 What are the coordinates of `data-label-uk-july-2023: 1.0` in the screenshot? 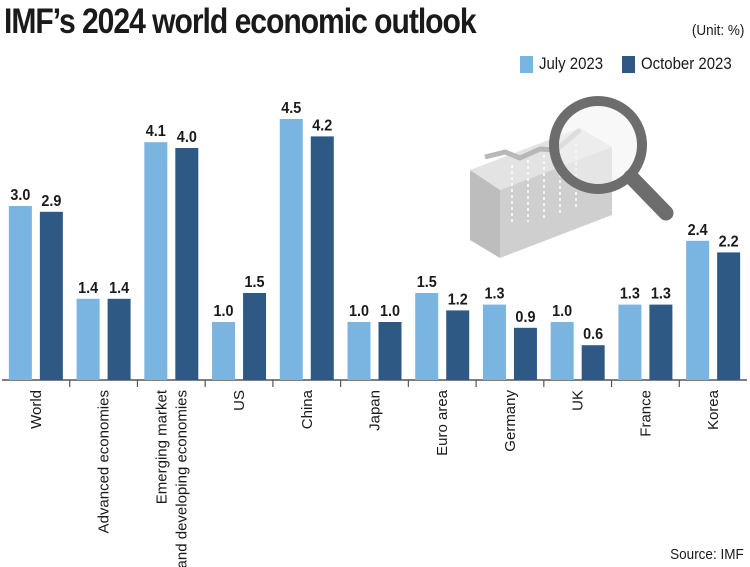 It's located at (562, 311).